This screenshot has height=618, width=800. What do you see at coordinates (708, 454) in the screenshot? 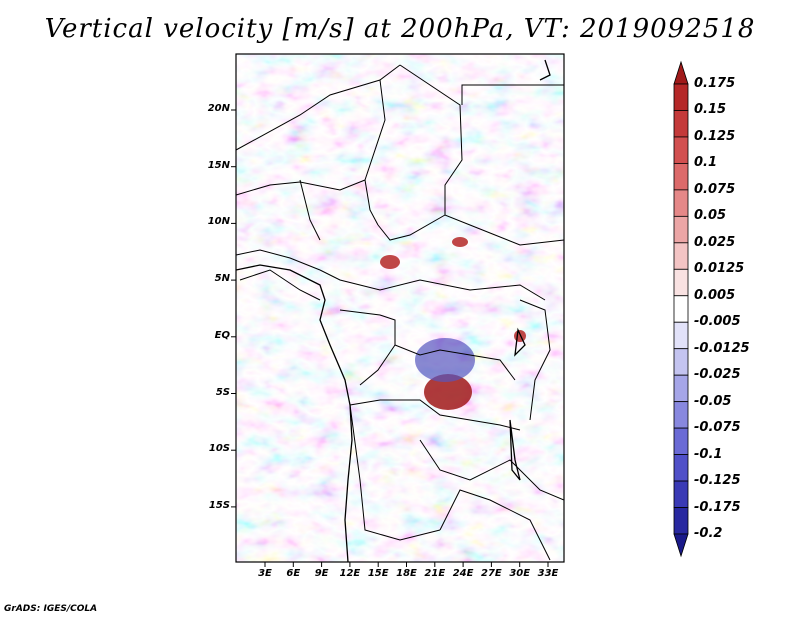
I see `colorbar-label: -0.1` at bounding box center [708, 454].